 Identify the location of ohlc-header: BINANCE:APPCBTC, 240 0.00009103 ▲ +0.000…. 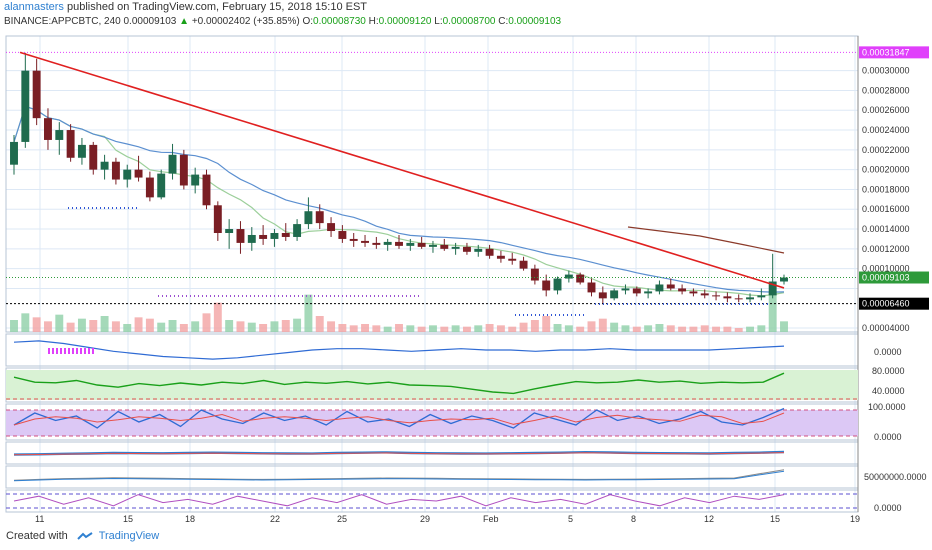
(282, 21).